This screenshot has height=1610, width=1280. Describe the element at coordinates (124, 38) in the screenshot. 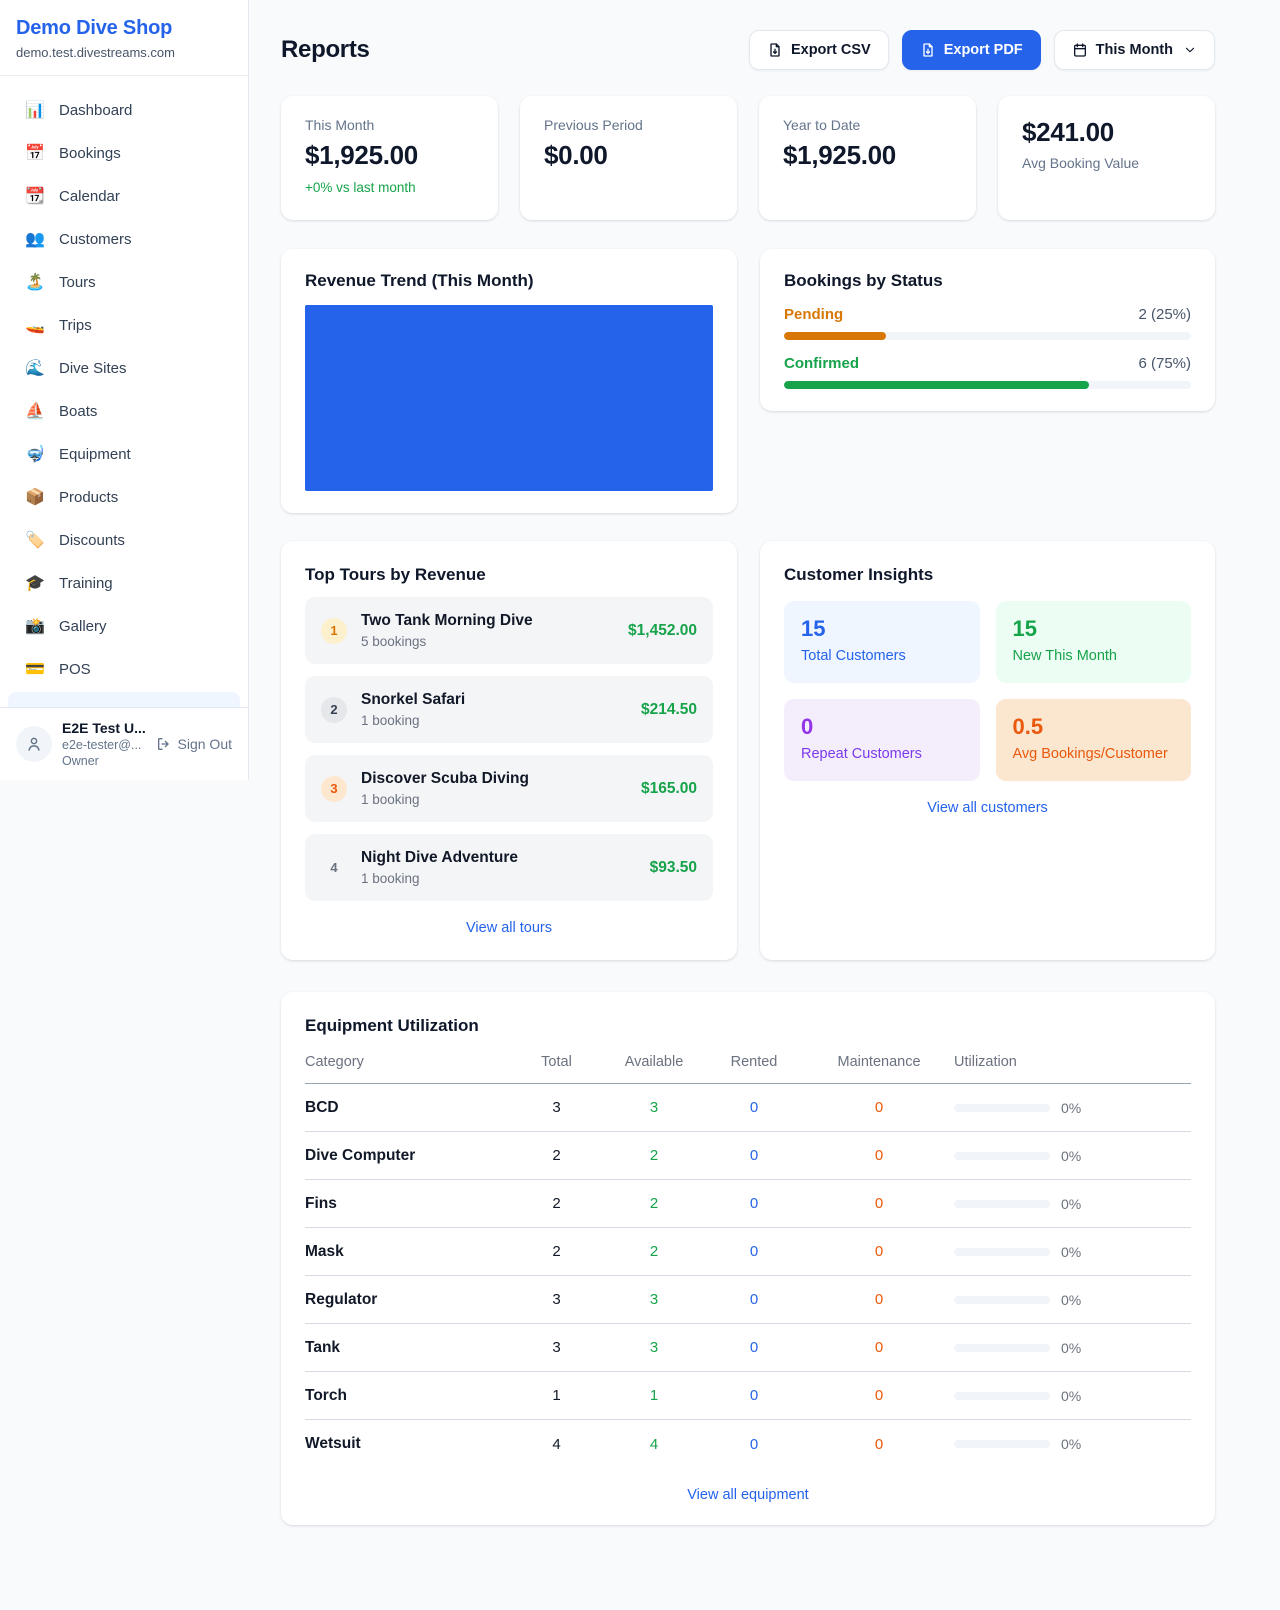

I see `sidebar-header: Demo Dive Shop demo.test.divestreams.com` at that location.